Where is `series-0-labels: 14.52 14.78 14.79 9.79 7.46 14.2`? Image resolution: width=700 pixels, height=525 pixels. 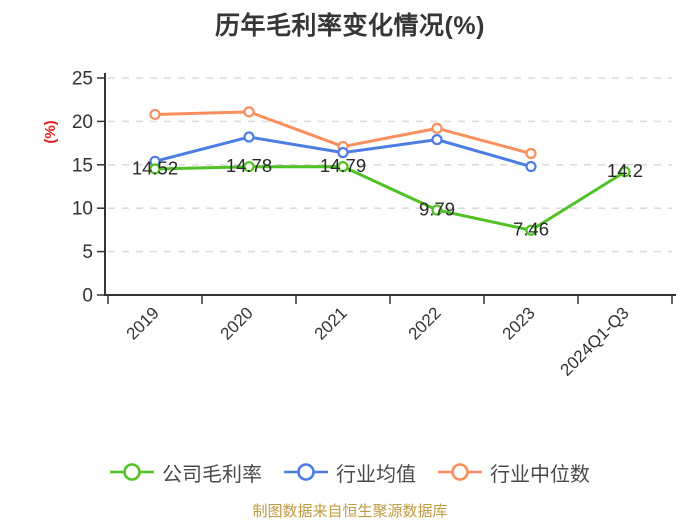 series-0-labels: 14.52 14.78 14.79 9.79 7.46 14.2 is located at coordinates (387, 197).